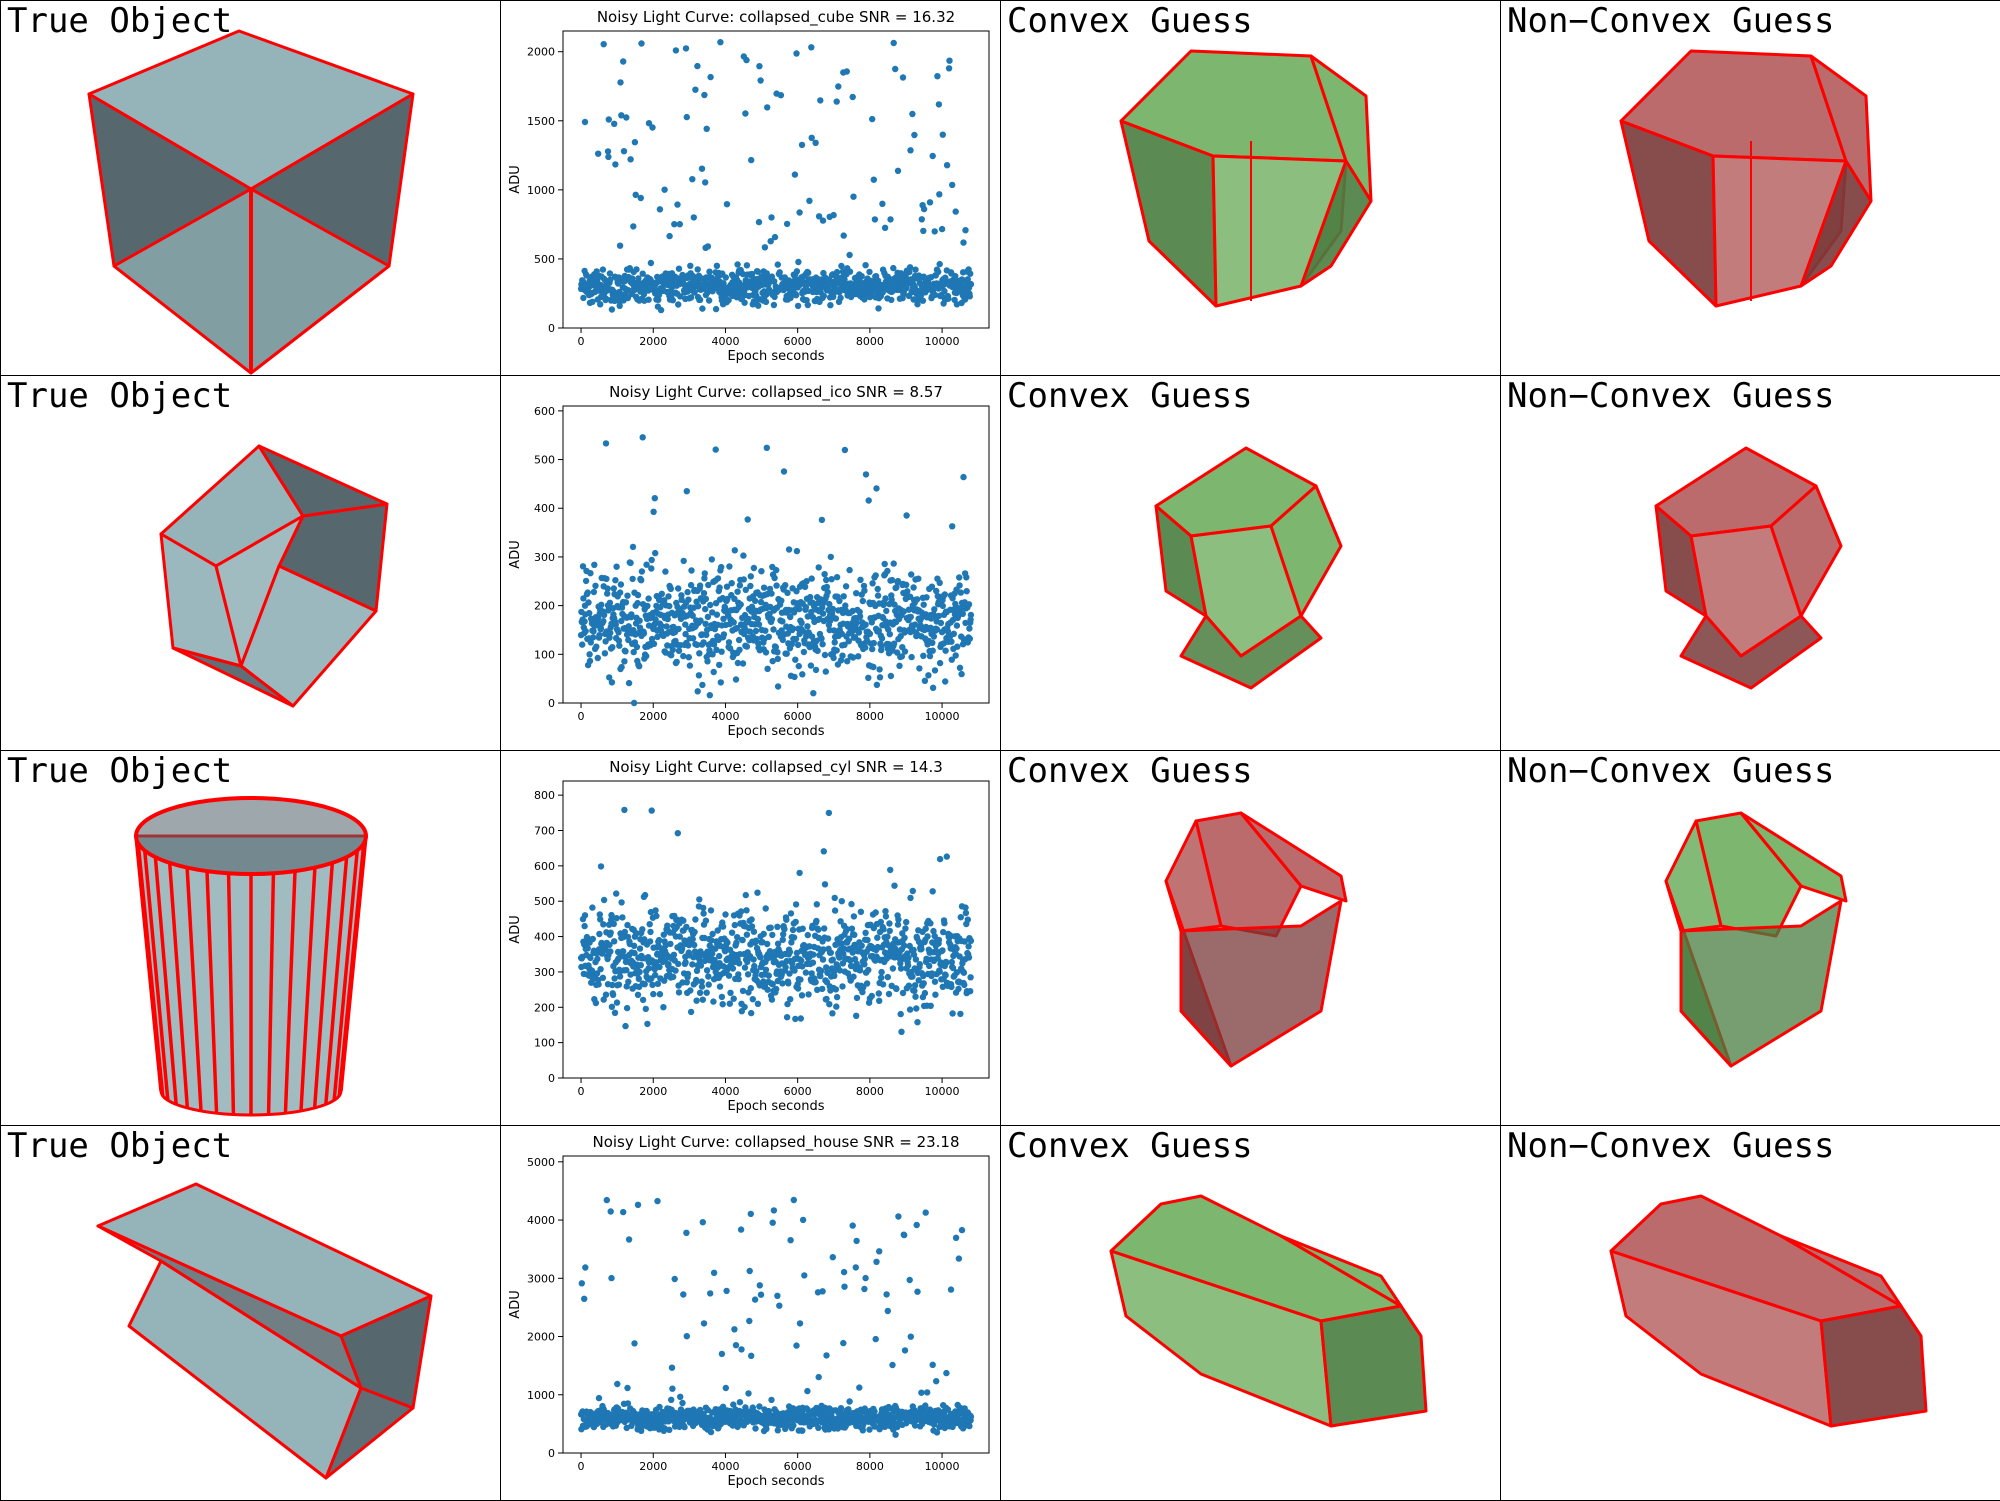 The width and height of the screenshot is (2000, 1501). Describe the element at coordinates (541, 1220) in the screenshot. I see `y-tick-label: 4000` at that location.